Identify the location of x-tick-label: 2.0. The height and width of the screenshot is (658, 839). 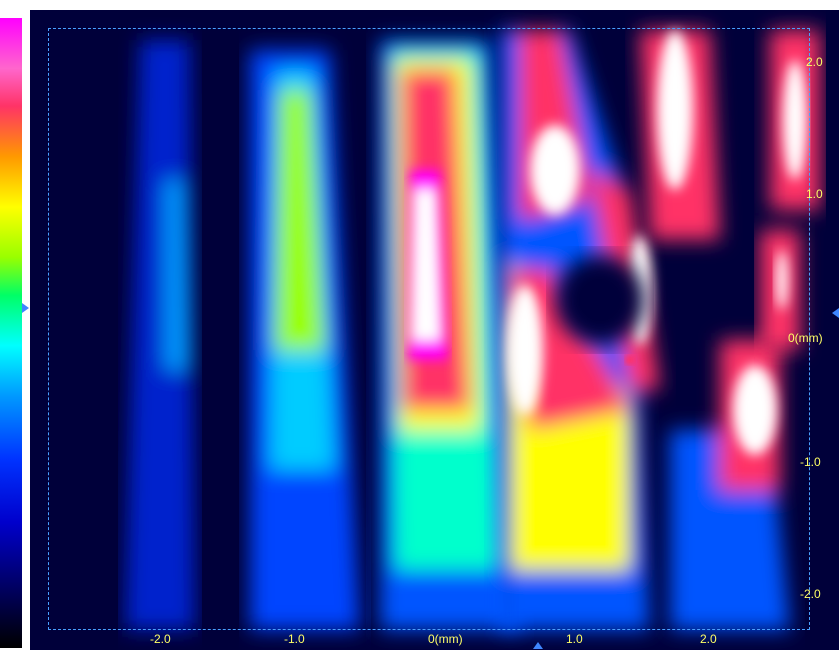
(708, 639).